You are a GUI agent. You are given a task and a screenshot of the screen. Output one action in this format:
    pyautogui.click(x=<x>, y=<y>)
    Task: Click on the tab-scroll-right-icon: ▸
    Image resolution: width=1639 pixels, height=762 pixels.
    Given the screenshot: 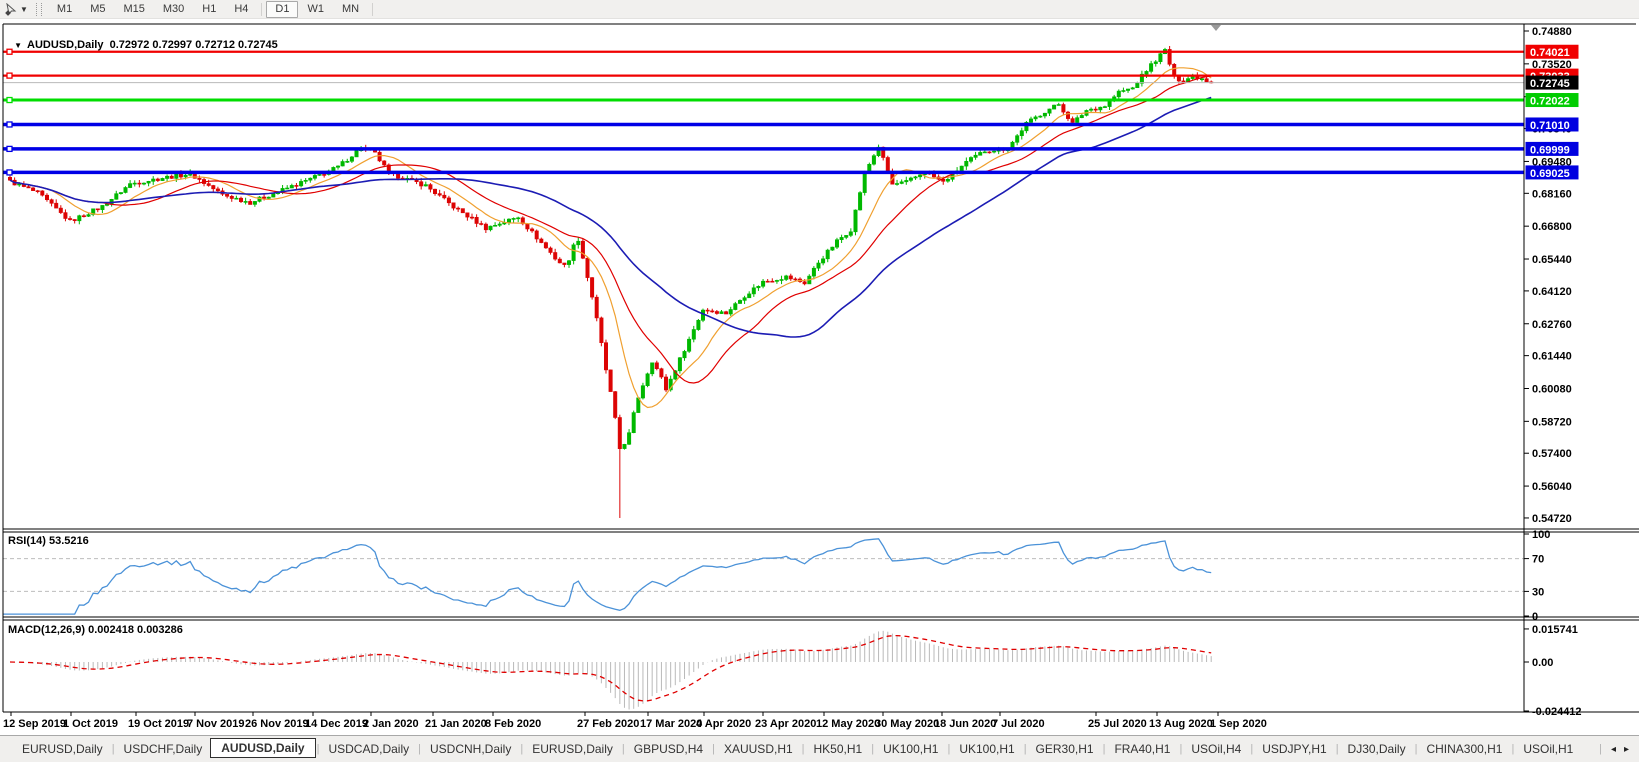 What is the action you would take?
    pyautogui.click(x=1626, y=749)
    